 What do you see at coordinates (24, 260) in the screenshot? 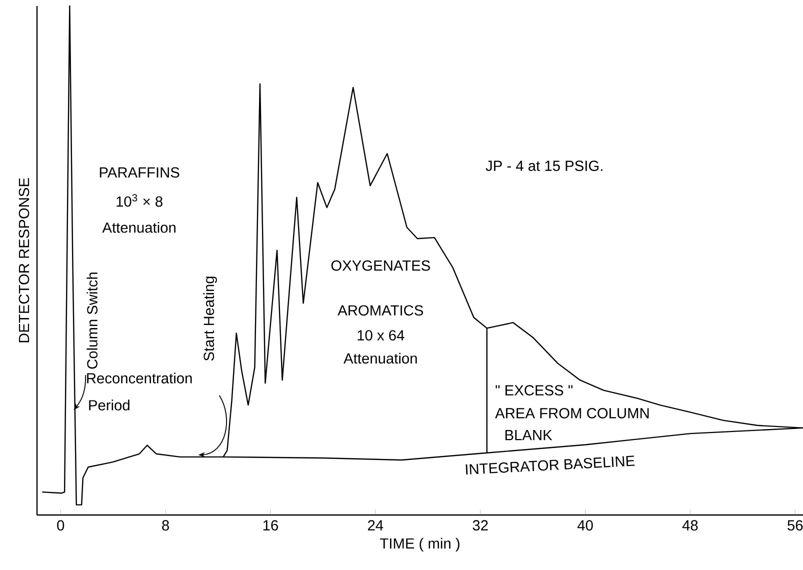
I see `y-axis-title: DETECTOR RESPONSE` at bounding box center [24, 260].